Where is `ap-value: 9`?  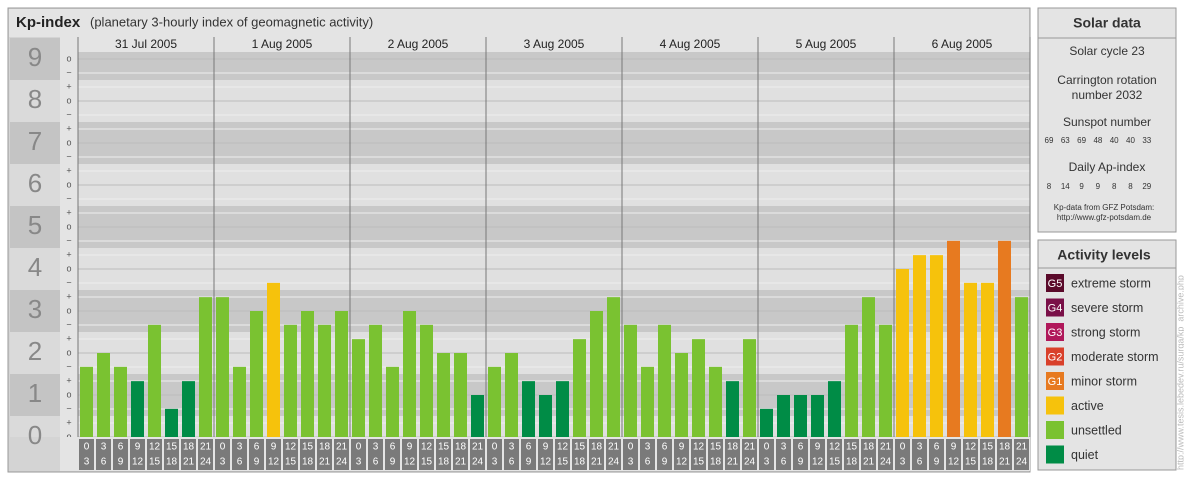
ap-value: 9 is located at coordinates (1098, 186).